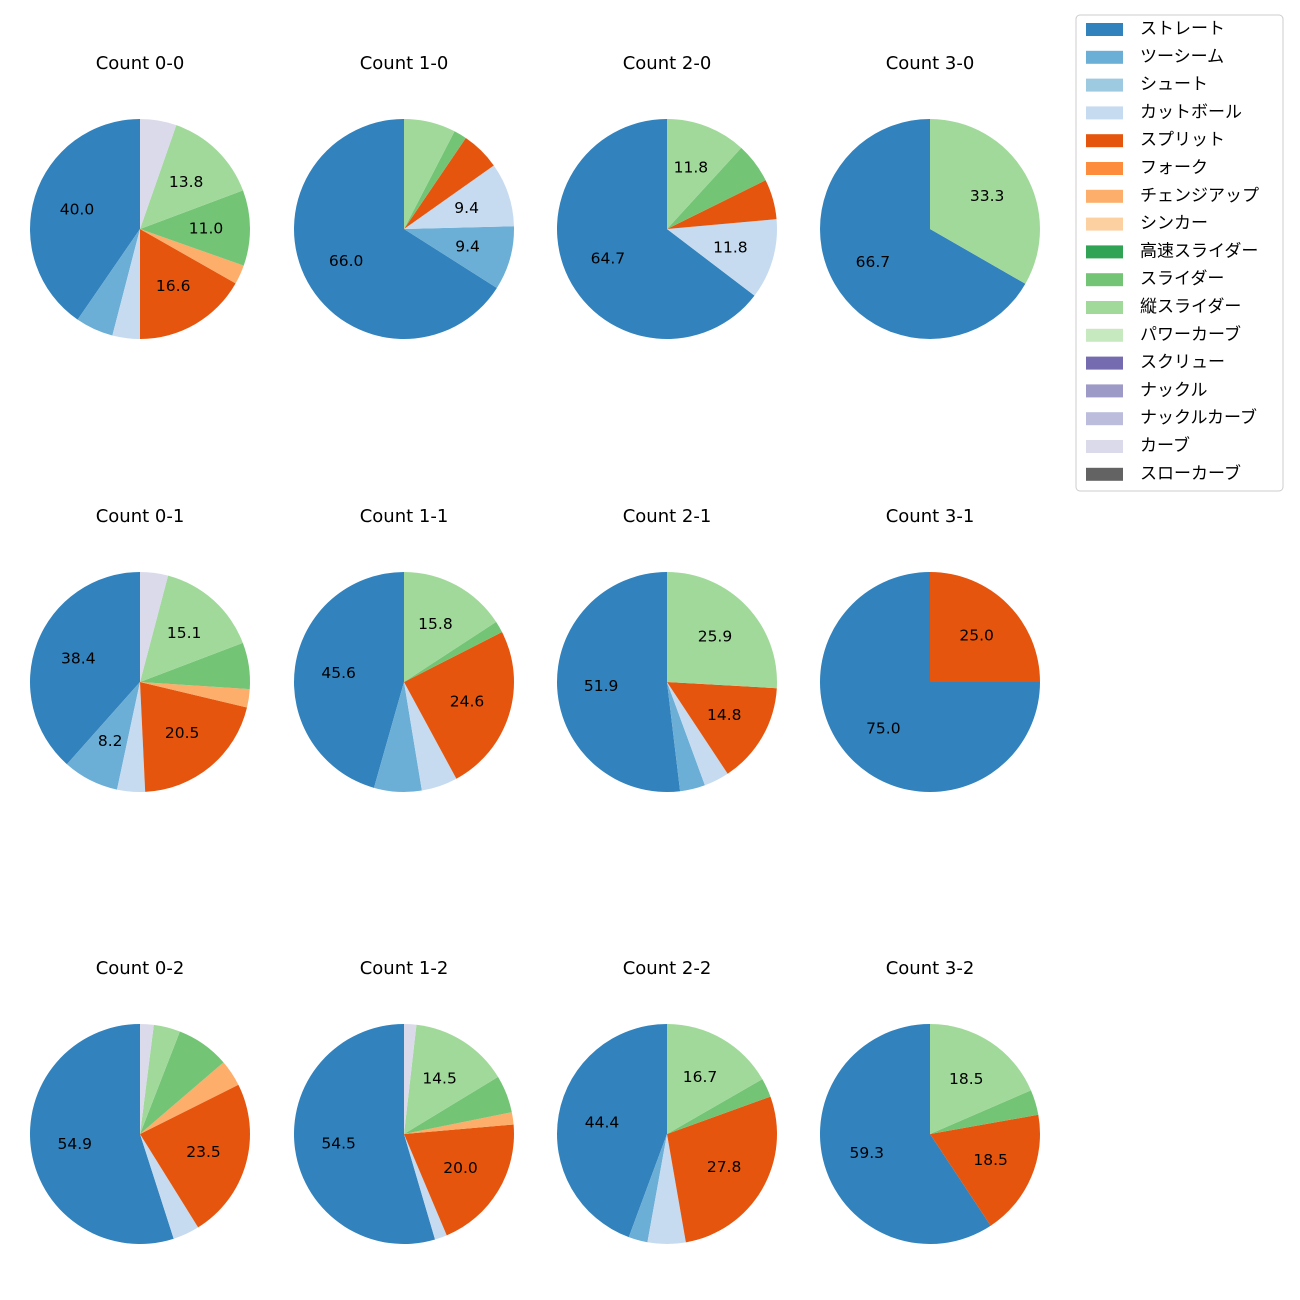 The height and width of the screenshot is (1300, 1300). Describe the element at coordinates (338, 673) in the screenshot. I see `slice-label: 45.6` at that location.